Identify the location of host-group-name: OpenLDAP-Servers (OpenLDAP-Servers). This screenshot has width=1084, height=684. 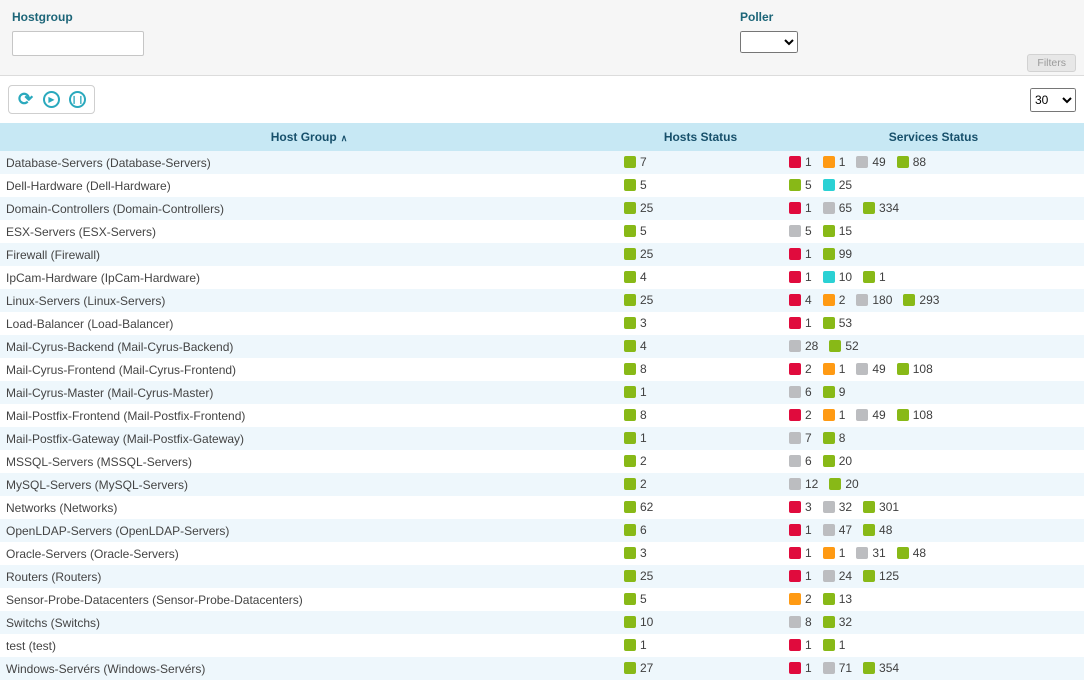
(118, 530).